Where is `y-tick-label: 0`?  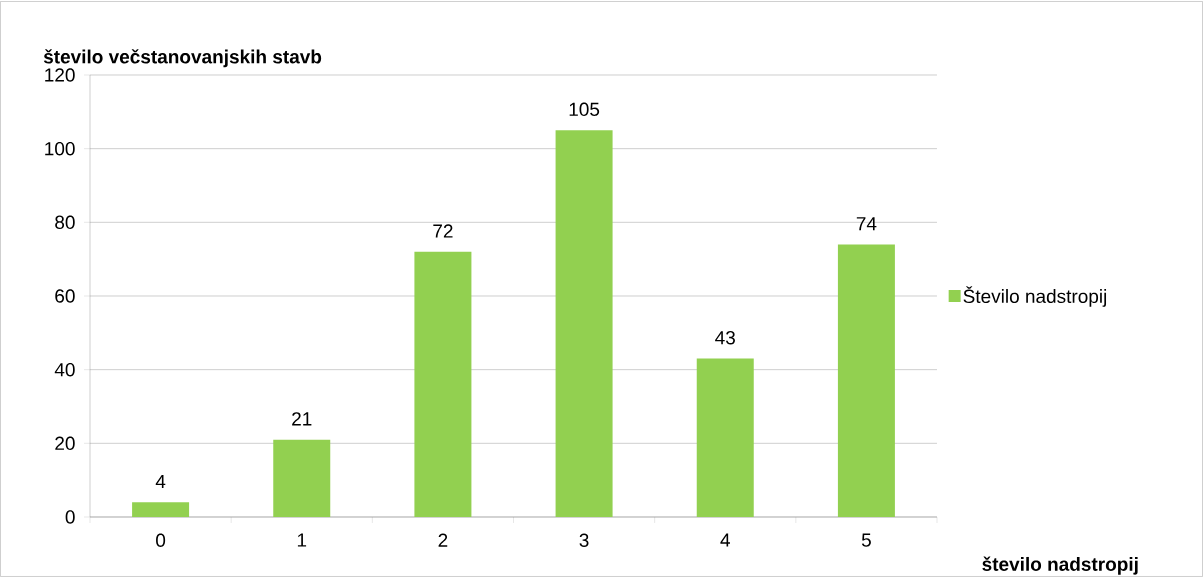
y-tick-label: 0 is located at coordinates (70, 517).